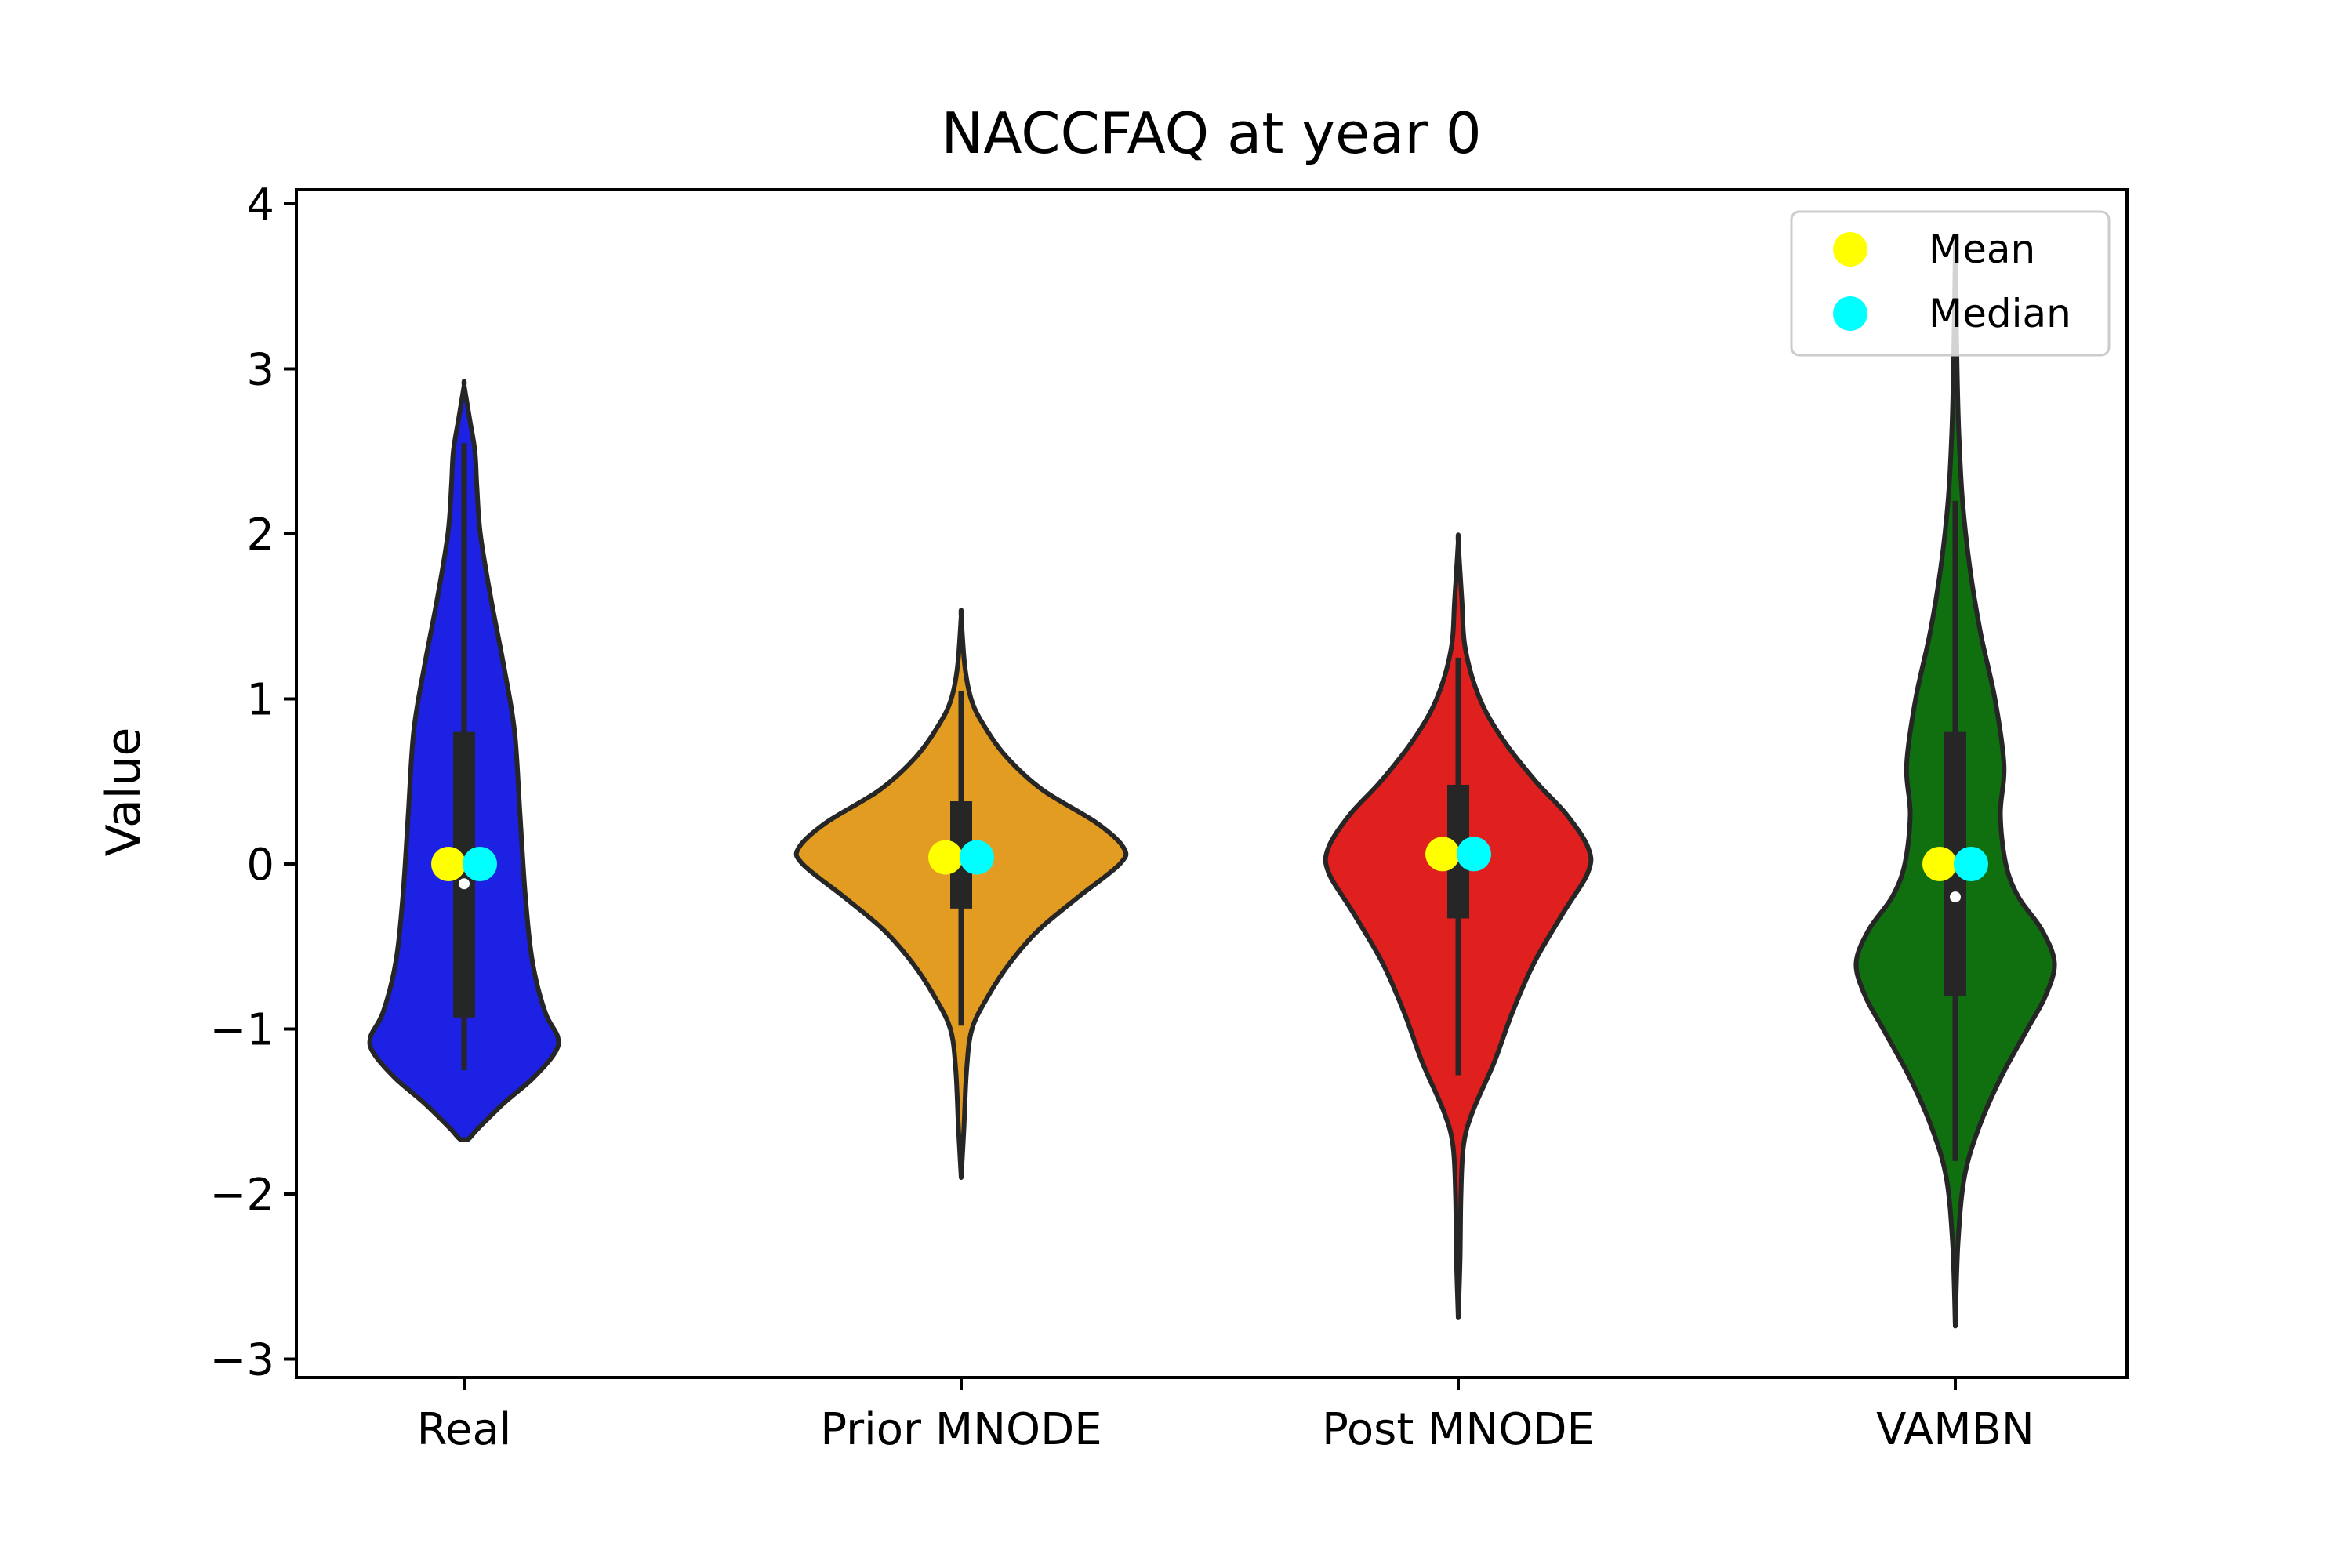 This screenshot has height=1568, width=2352. I want to click on y-tick-label: 1, so click(260, 700).